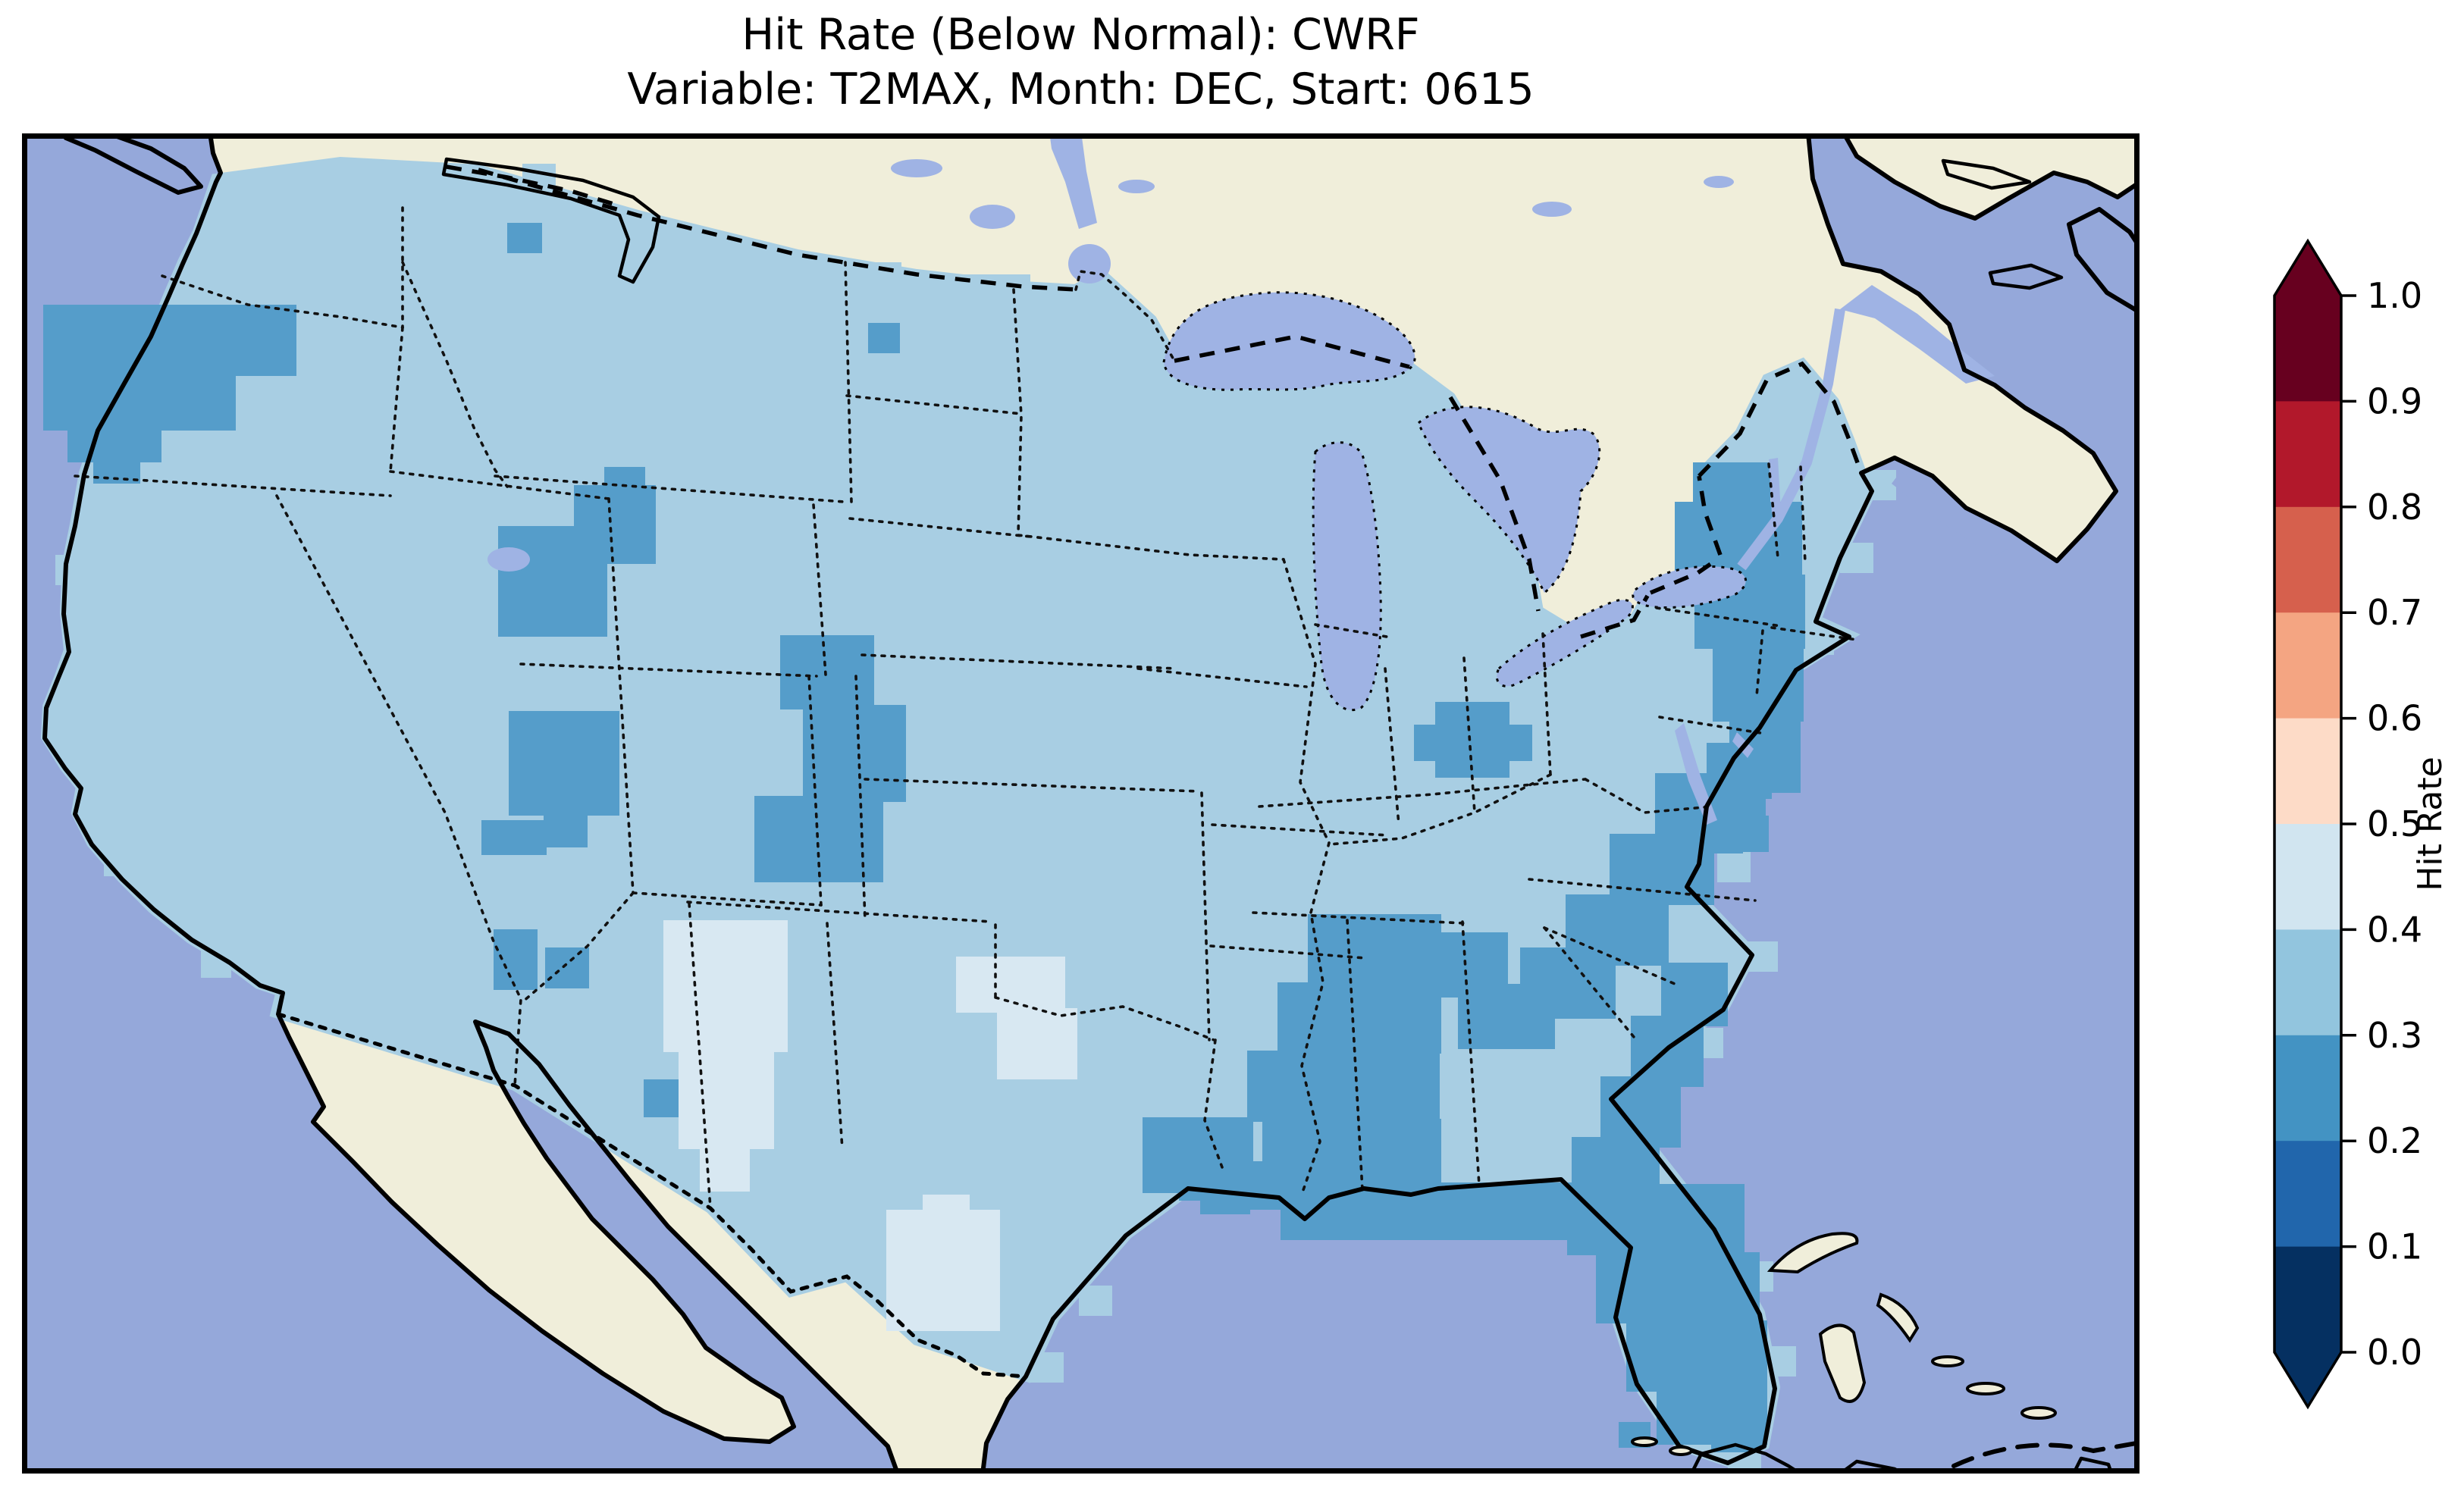  Describe the element at coordinates (1791, 439) in the screenshot. I see `st-lawrence-river` at that location.